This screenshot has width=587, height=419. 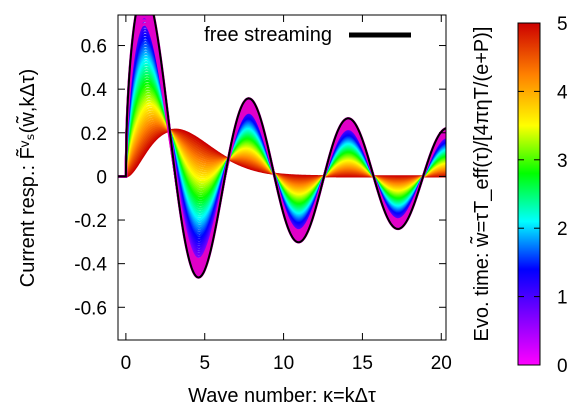 I want to click on legend-label-free-streaming: free streaming, so click(x=268, y=35).